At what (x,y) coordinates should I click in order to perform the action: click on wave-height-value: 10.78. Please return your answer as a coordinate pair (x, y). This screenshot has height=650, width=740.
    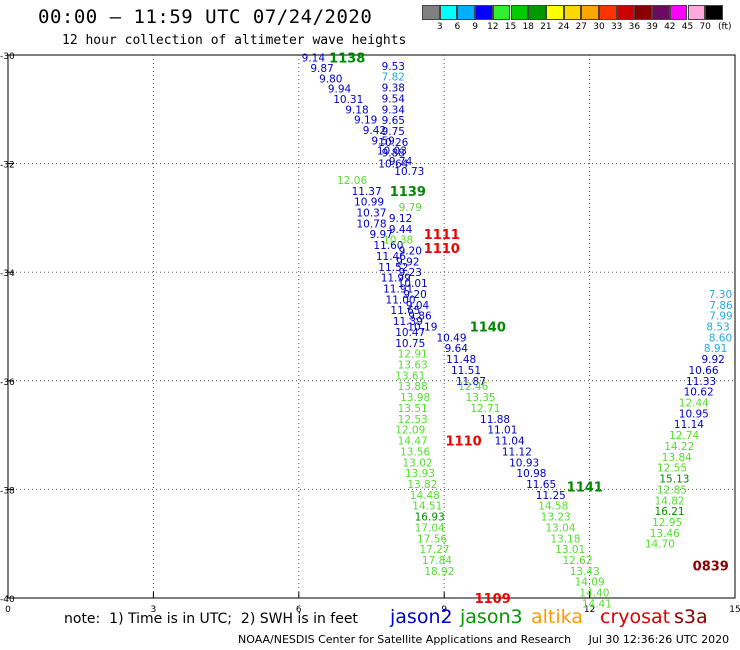
    Looking at the image, I should click on (371, 224).